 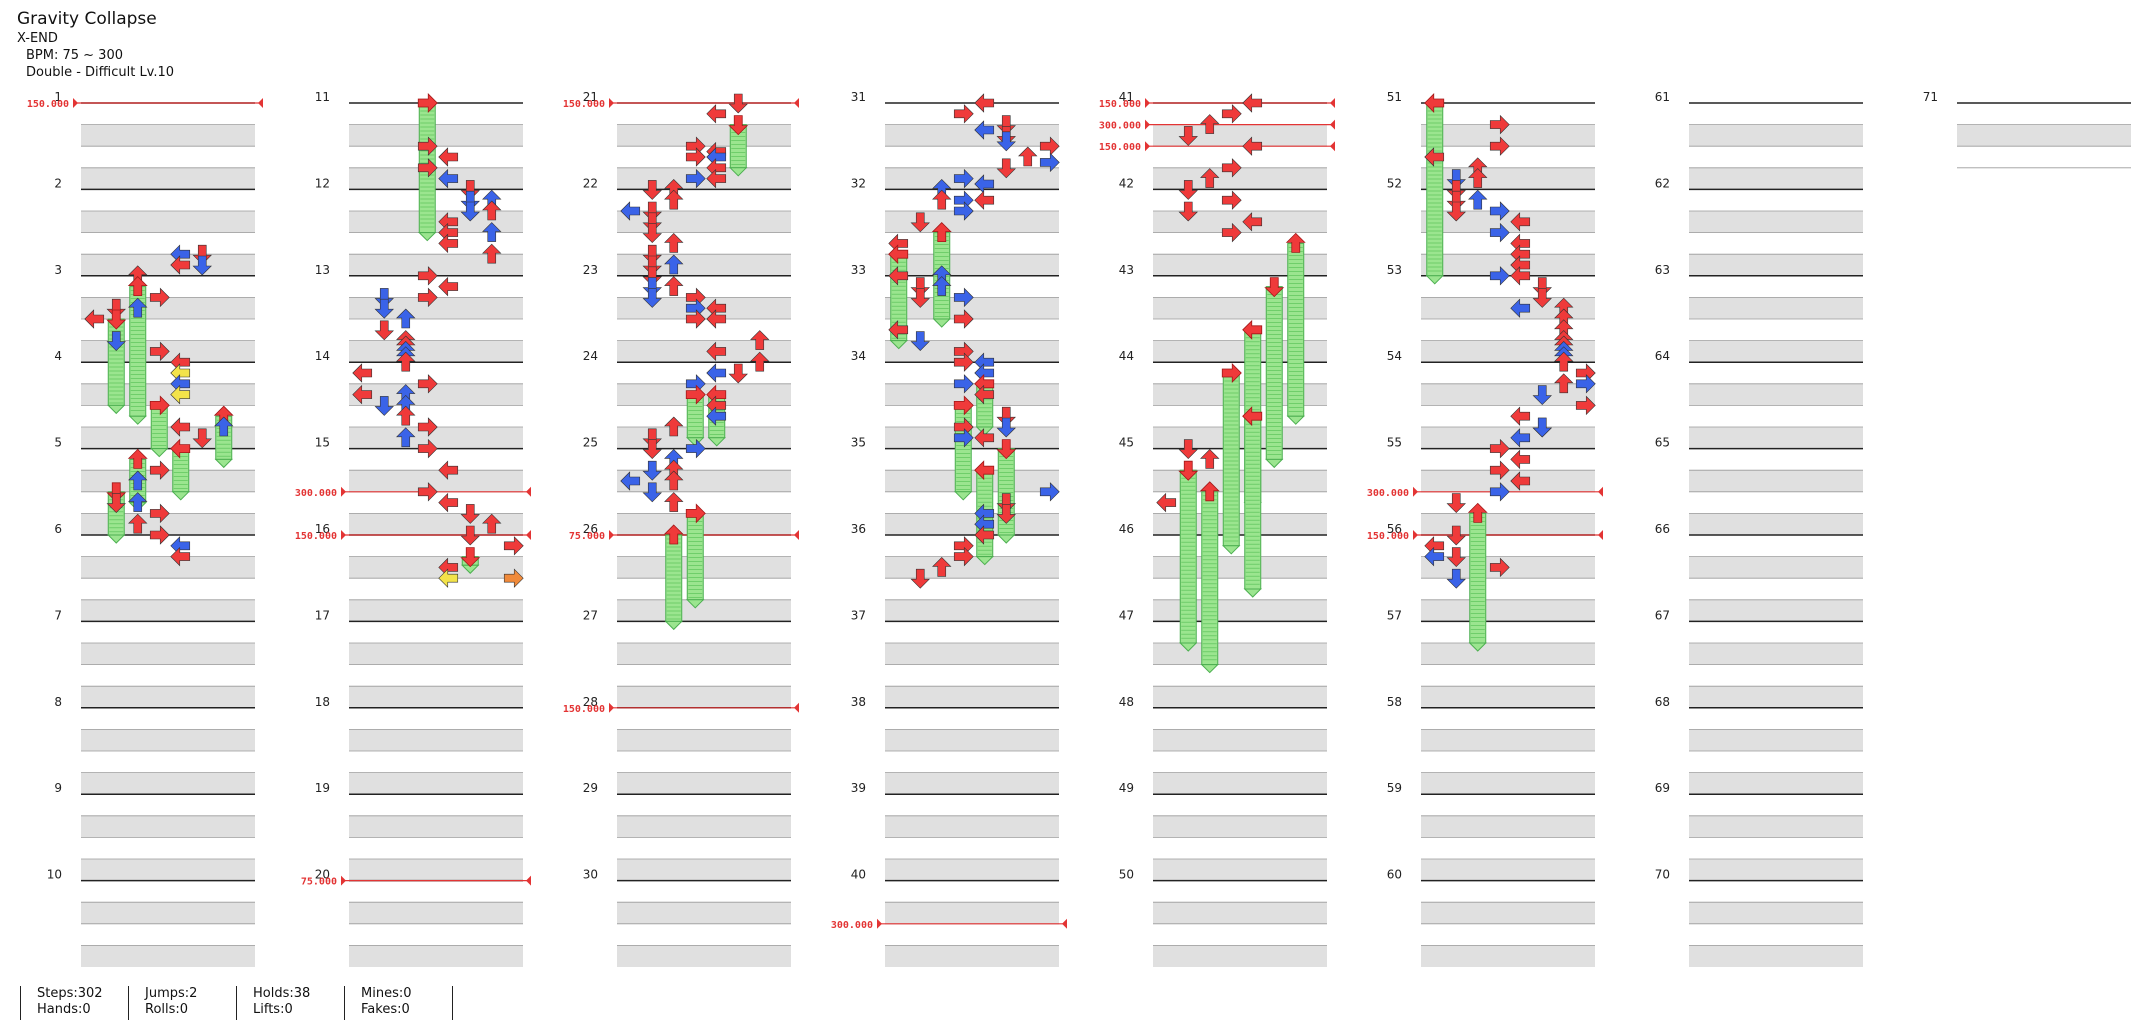 What do you see at coordinates (1662, 183) in the screenshot?
I see `measure-number: 62` at bounding box center [1662, 183].